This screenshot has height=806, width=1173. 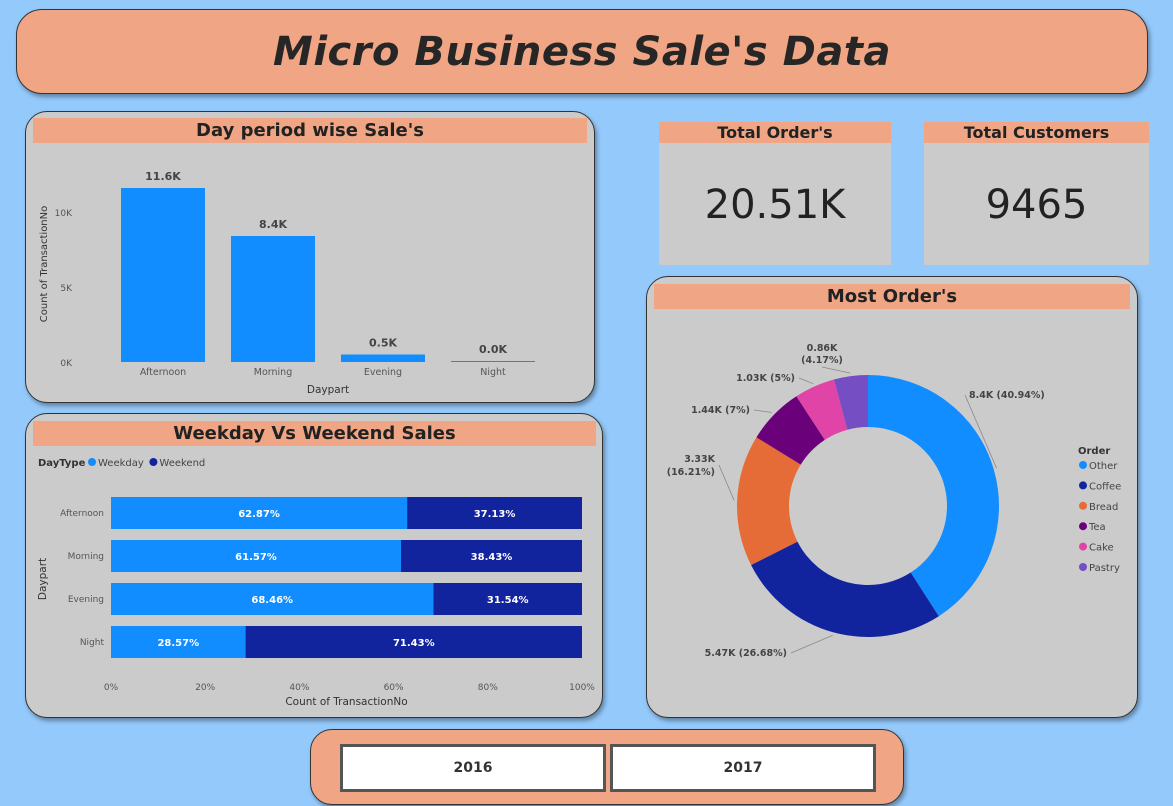 What do you see at coordinates (845, 589) in the screenshot?
I see `donut-slice-coffee` at bounding box center [845, 589].